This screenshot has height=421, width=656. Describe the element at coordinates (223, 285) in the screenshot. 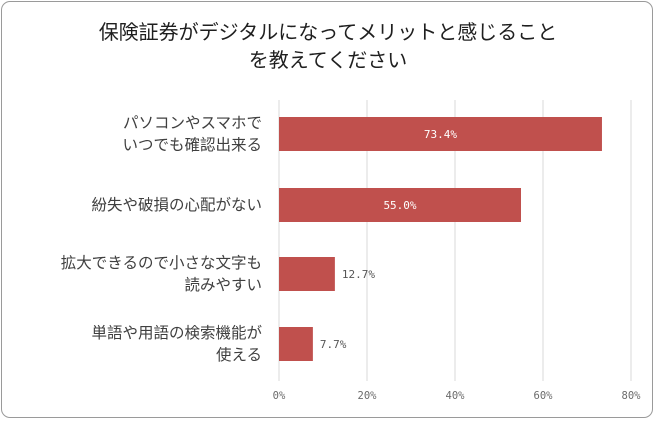

I see `category-label: 読みやすい` at that location.